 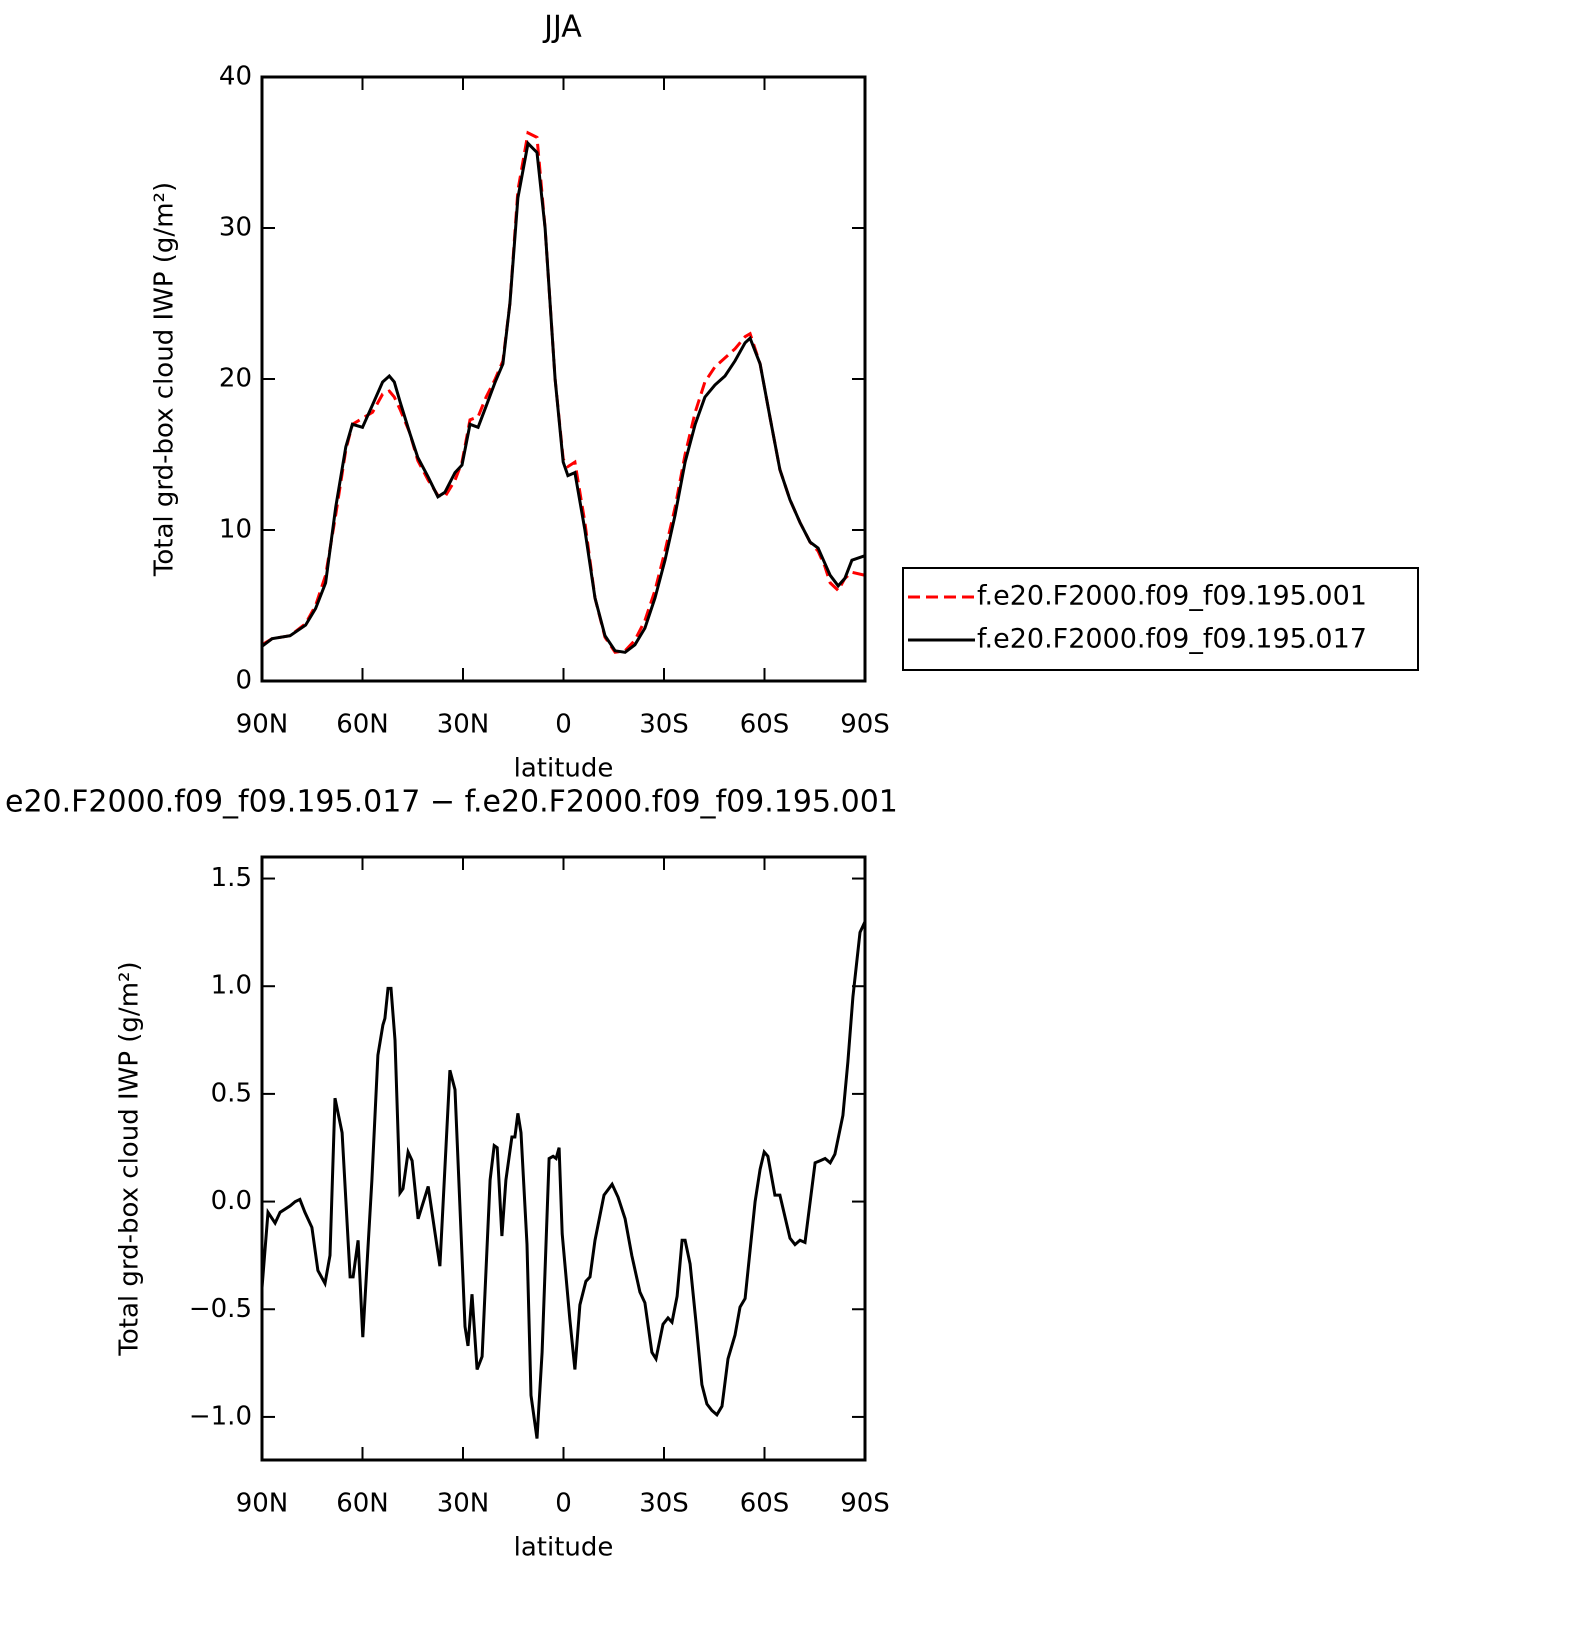 What do you see at coordinates (220, 1416) in the screenshot?
I see `y-tick-label: −1.0` at bounding box center [220, 1416].